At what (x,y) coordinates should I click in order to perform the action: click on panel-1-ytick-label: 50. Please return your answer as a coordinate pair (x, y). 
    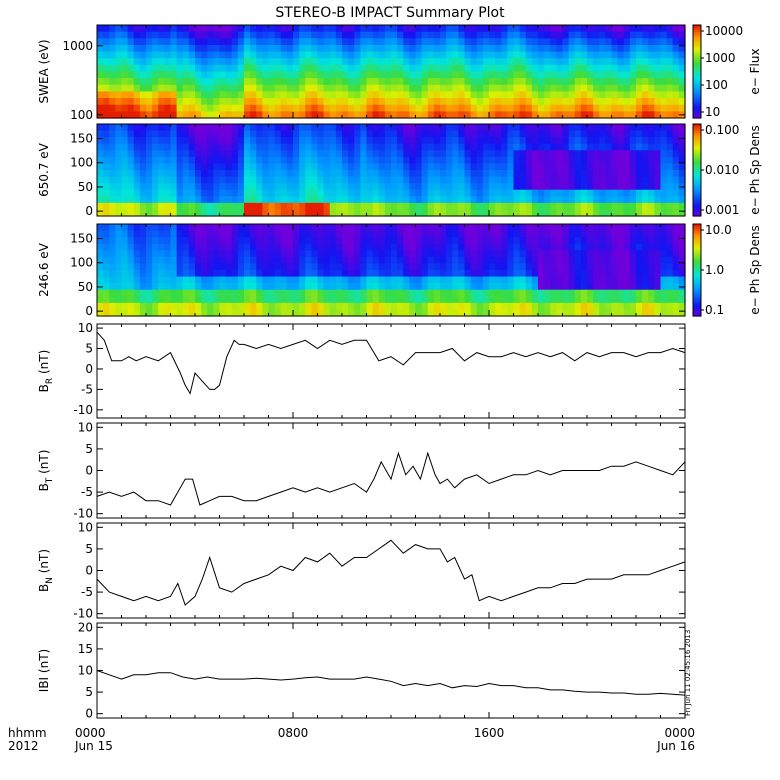
    Looking at the image, I should click on (85, 187).